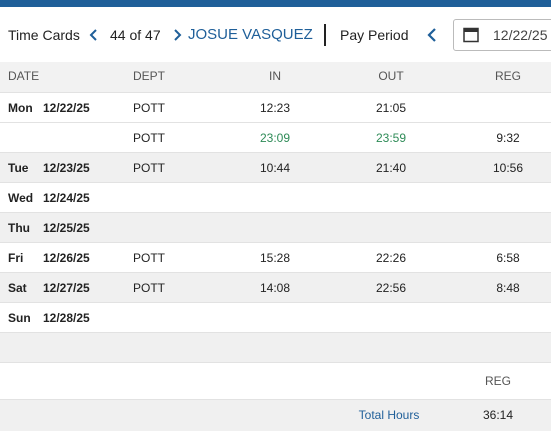  Describe the element at coordinates (275, 3) in the screenshot. I see `top-bar` at that location.